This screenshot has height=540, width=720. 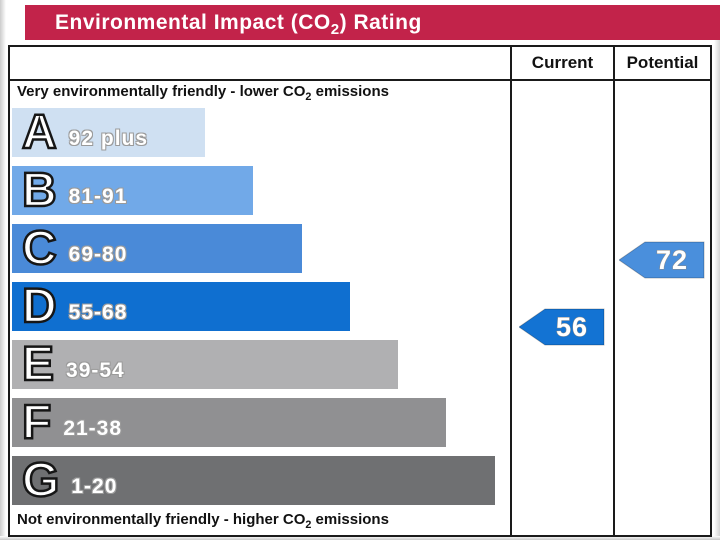 I want to click on rating-band-row-e: E 39-54, so click(x=205, y=364).